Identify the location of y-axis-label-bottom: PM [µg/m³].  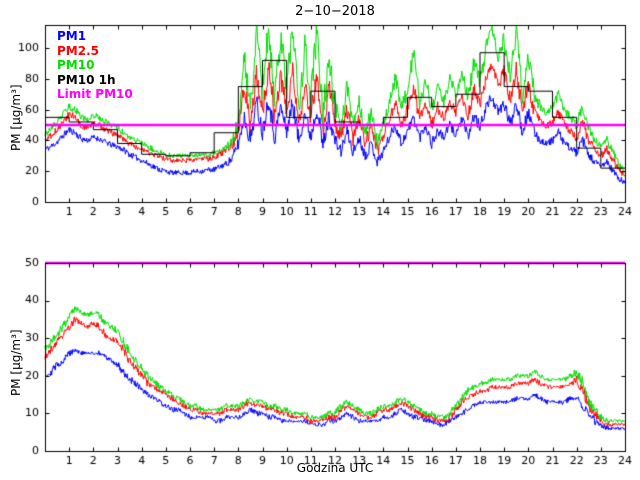
(16, 362).